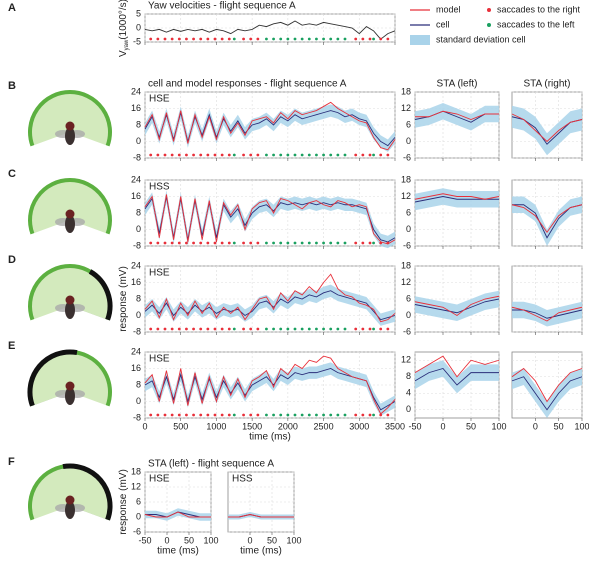  What do you see at coordinates (395, 426) in the screenshot?
I see `x-tick-label: 3500` at bounding box center [395, 426].